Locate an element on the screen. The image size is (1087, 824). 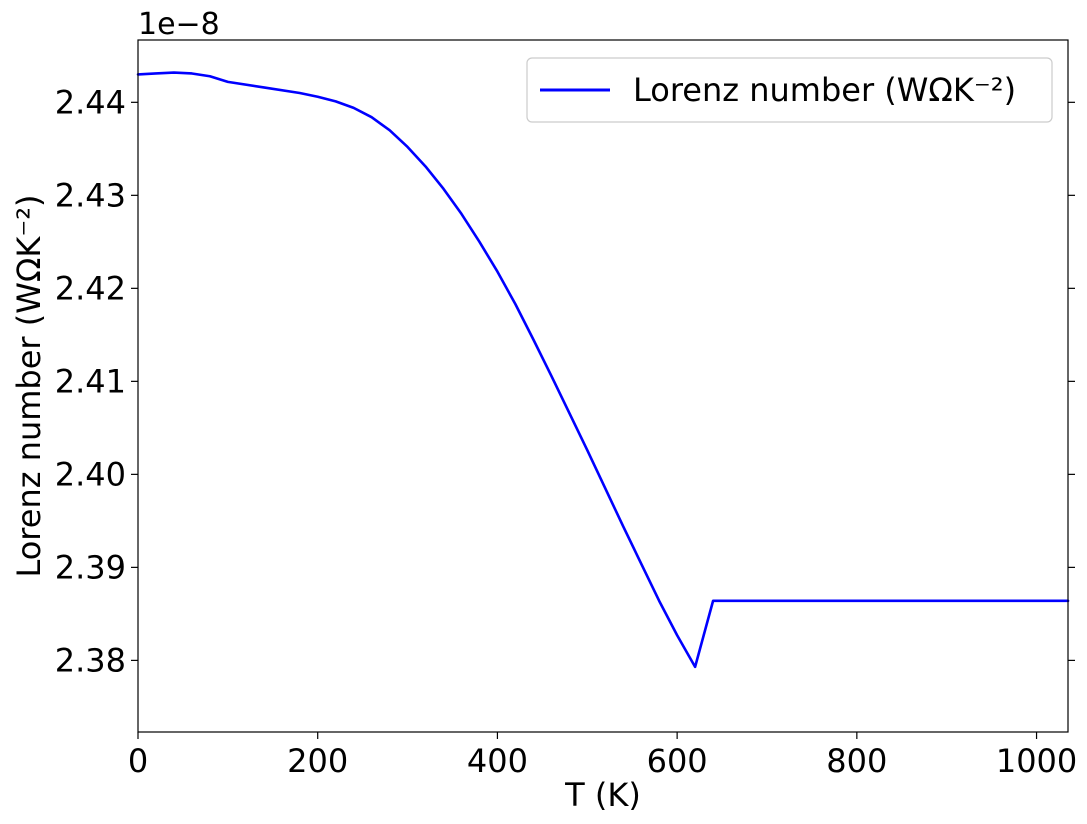
legend-label: Lorenz number (WΩK⁻²) is located at coordinates (824, 90).